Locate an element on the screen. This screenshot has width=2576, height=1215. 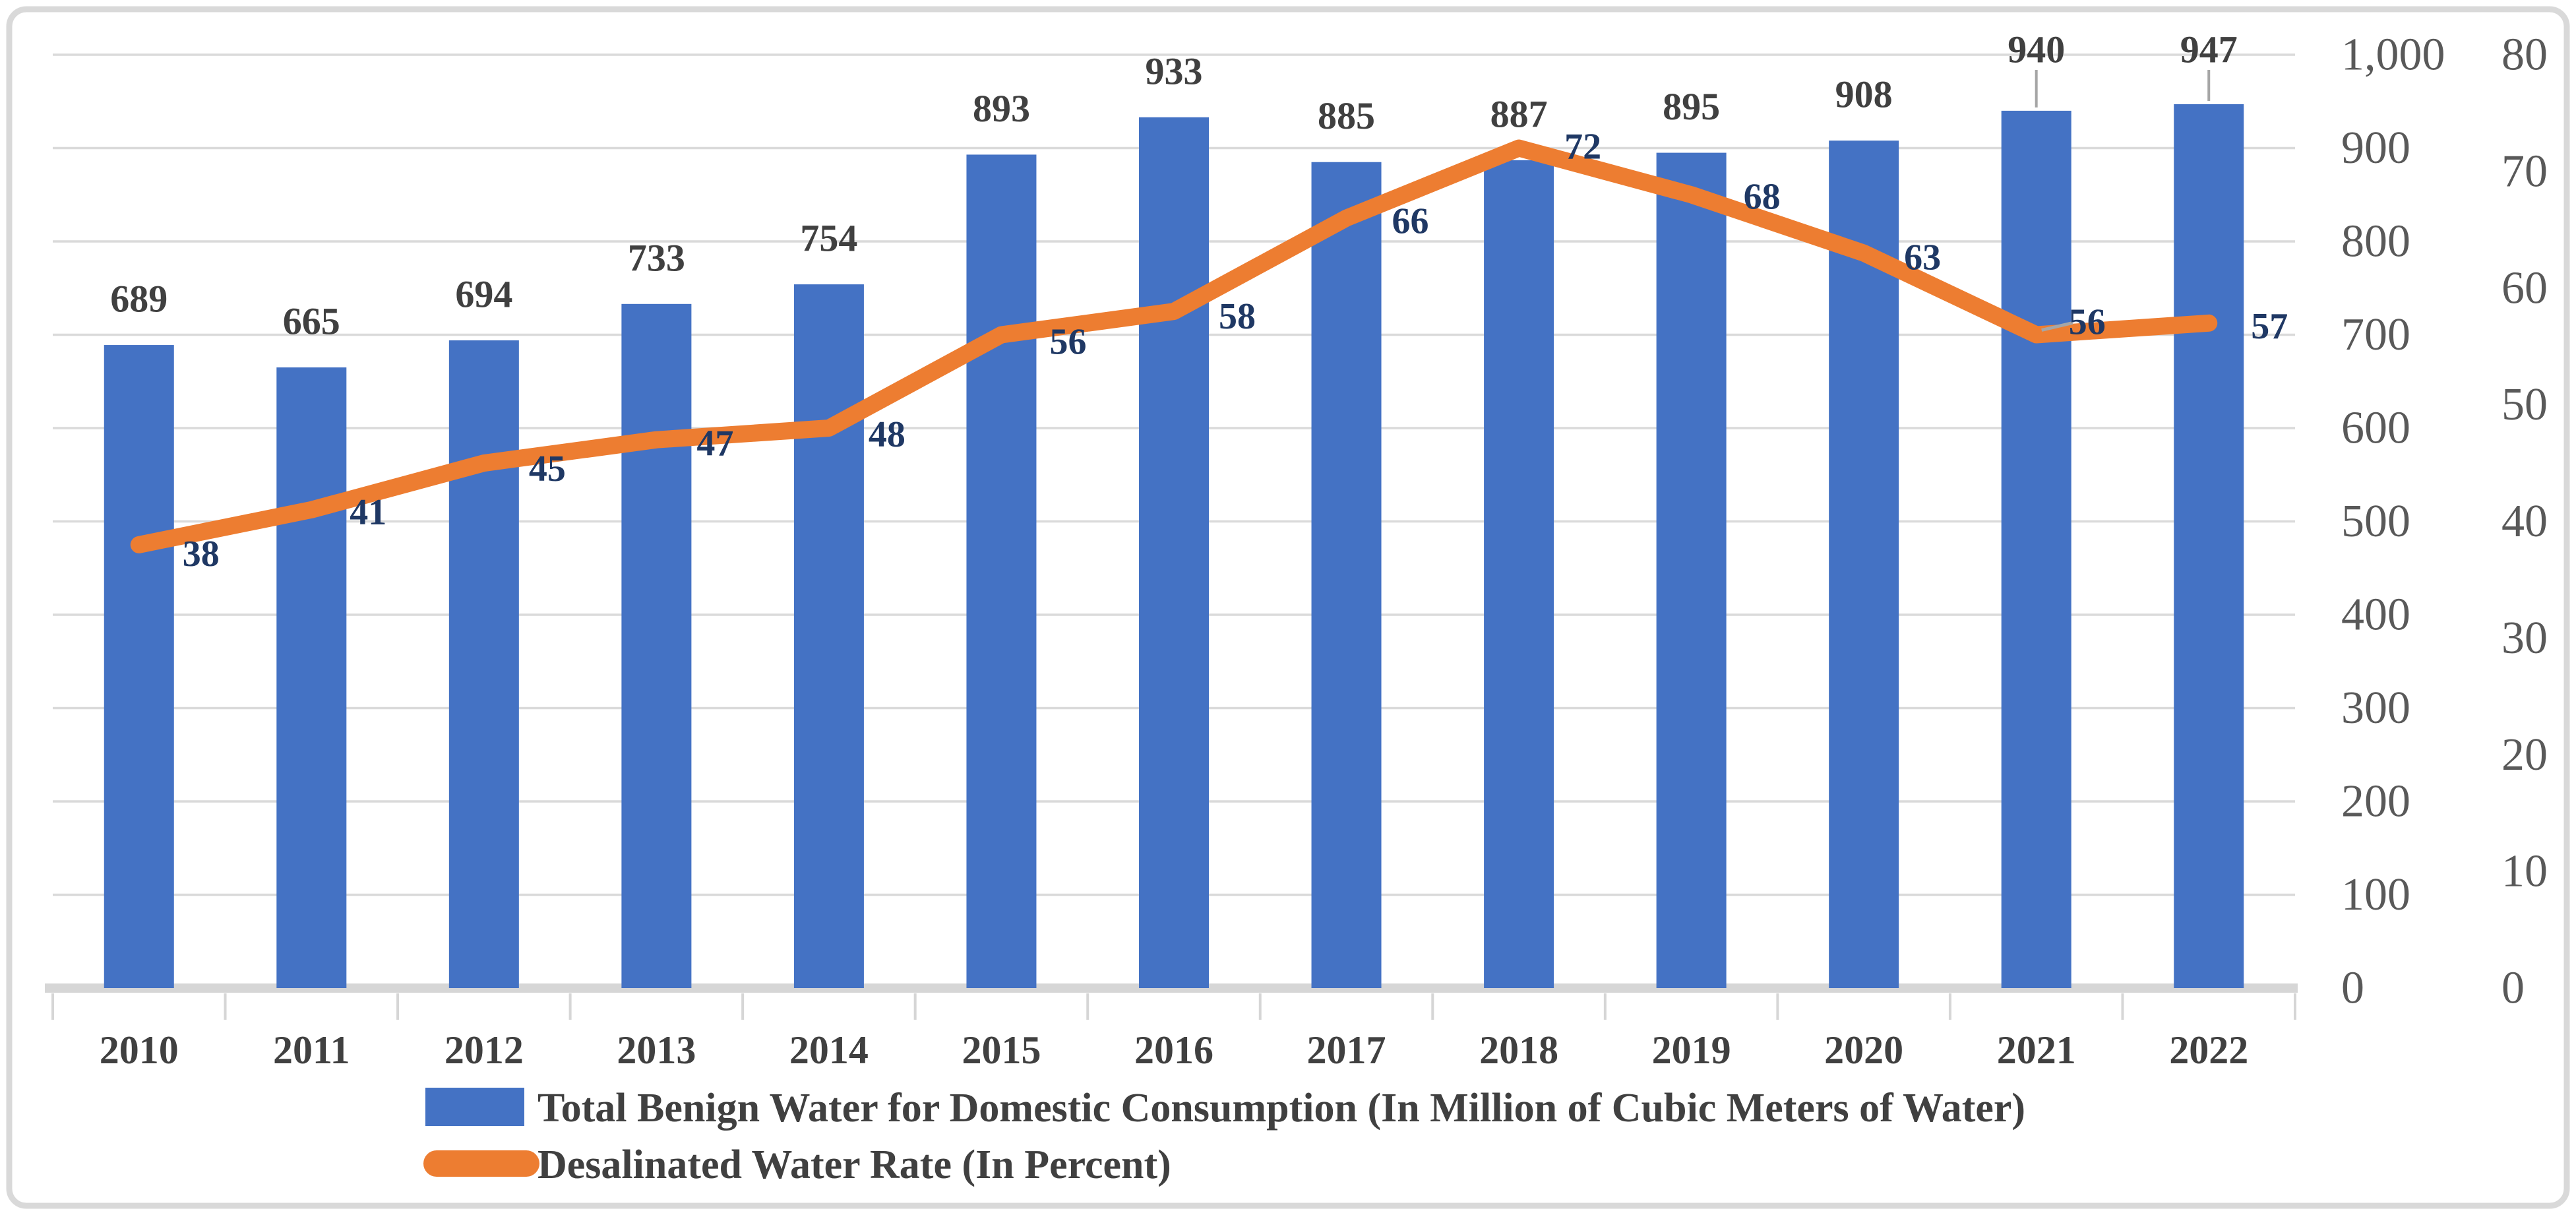
secondary-axis-tick-label: 40 is located at coordinates (2524, 521).